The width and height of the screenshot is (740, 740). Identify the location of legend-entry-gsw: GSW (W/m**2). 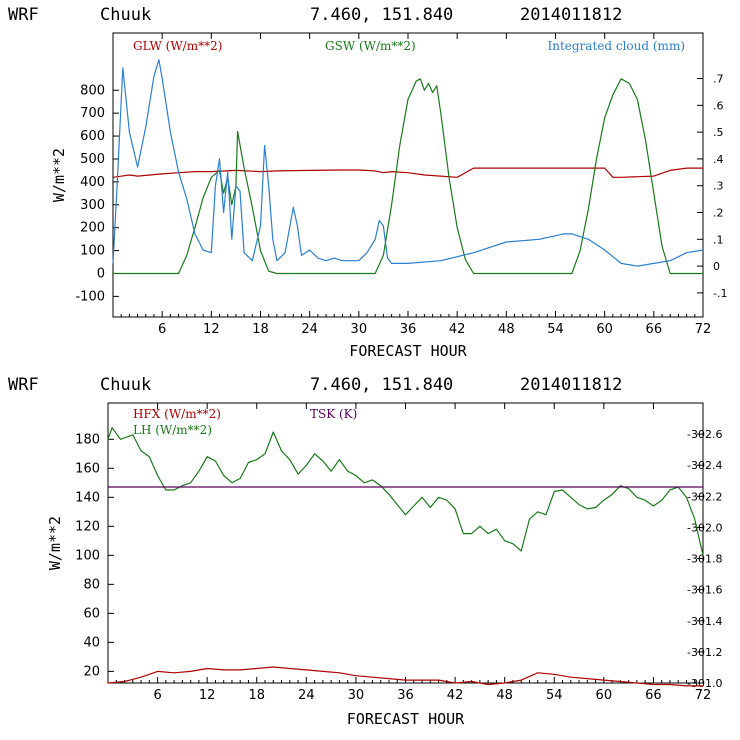
(370, 46).